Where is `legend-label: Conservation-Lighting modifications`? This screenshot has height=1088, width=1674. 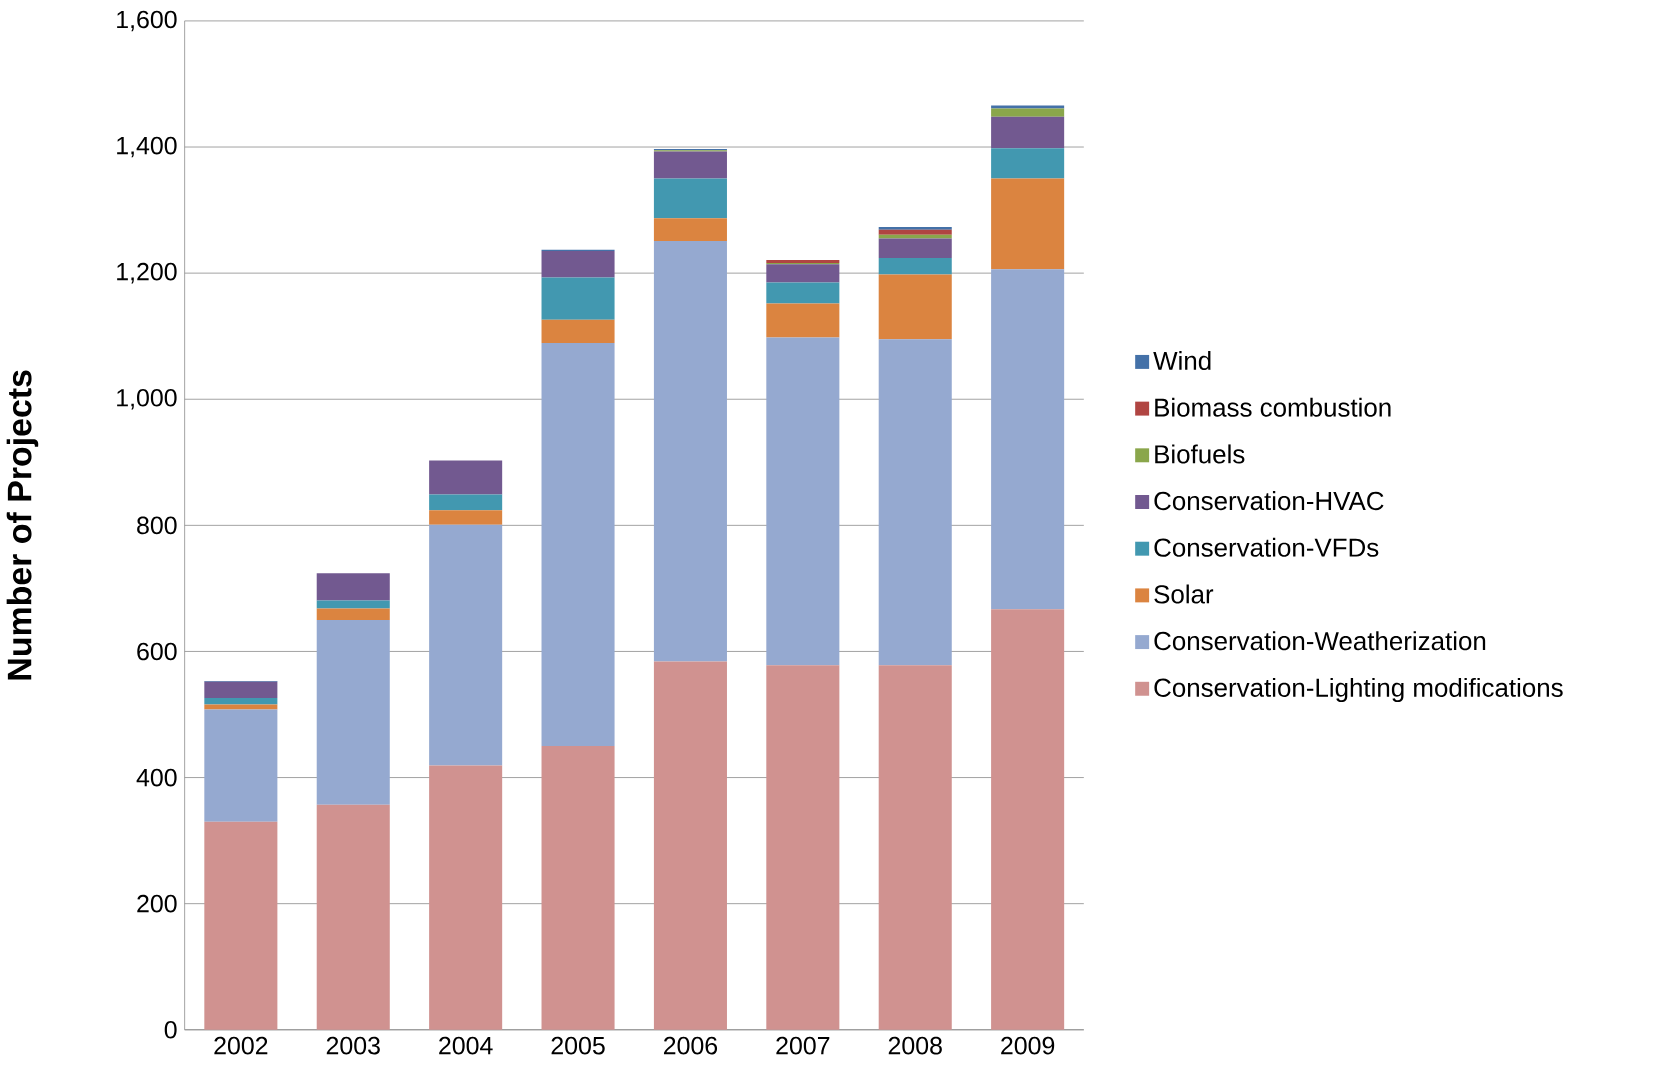
legend-label: Conservation-Lighting modifications is located at coordinates (1358, 690).